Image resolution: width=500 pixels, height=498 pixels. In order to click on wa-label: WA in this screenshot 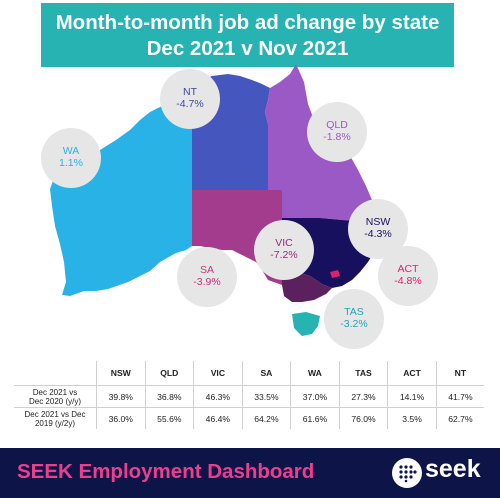, I will do `click(71, 151)`.